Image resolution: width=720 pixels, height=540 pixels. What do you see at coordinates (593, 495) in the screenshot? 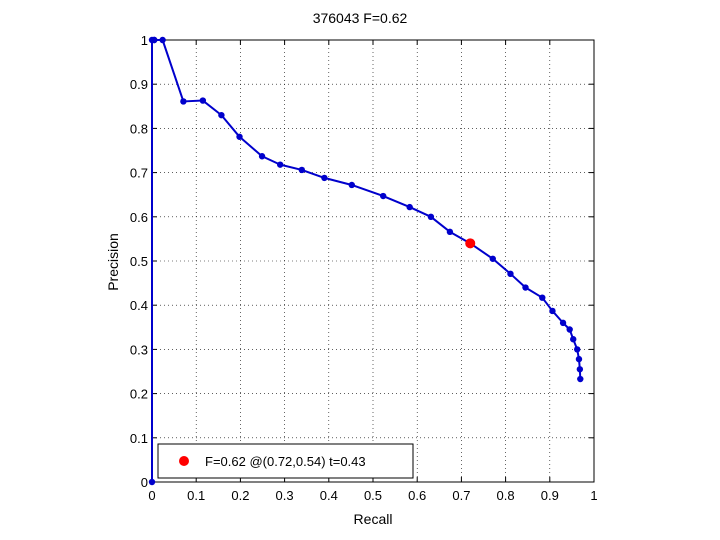
I see `x-tick-label: 1` at bounding box center [593, 495].